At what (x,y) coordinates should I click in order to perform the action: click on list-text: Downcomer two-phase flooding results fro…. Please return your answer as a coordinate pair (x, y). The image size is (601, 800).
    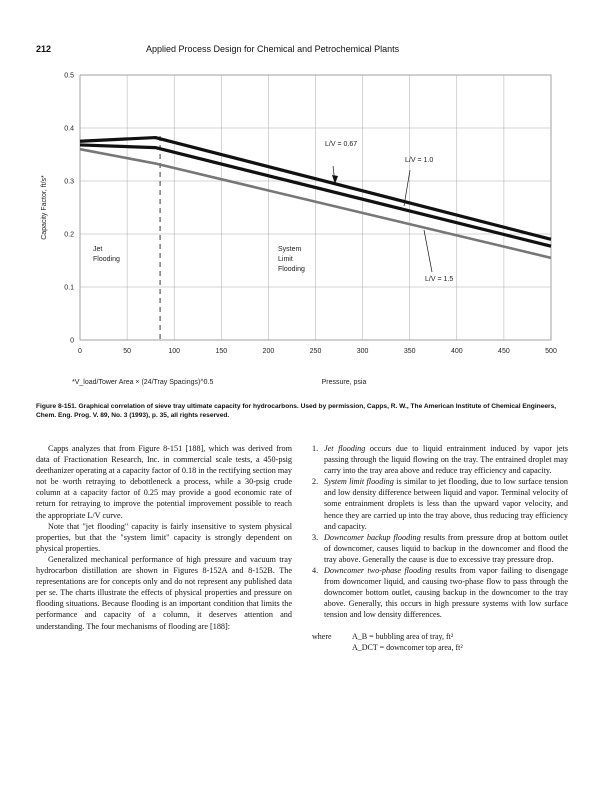
    Looking at the image, I should click on (446, 592).